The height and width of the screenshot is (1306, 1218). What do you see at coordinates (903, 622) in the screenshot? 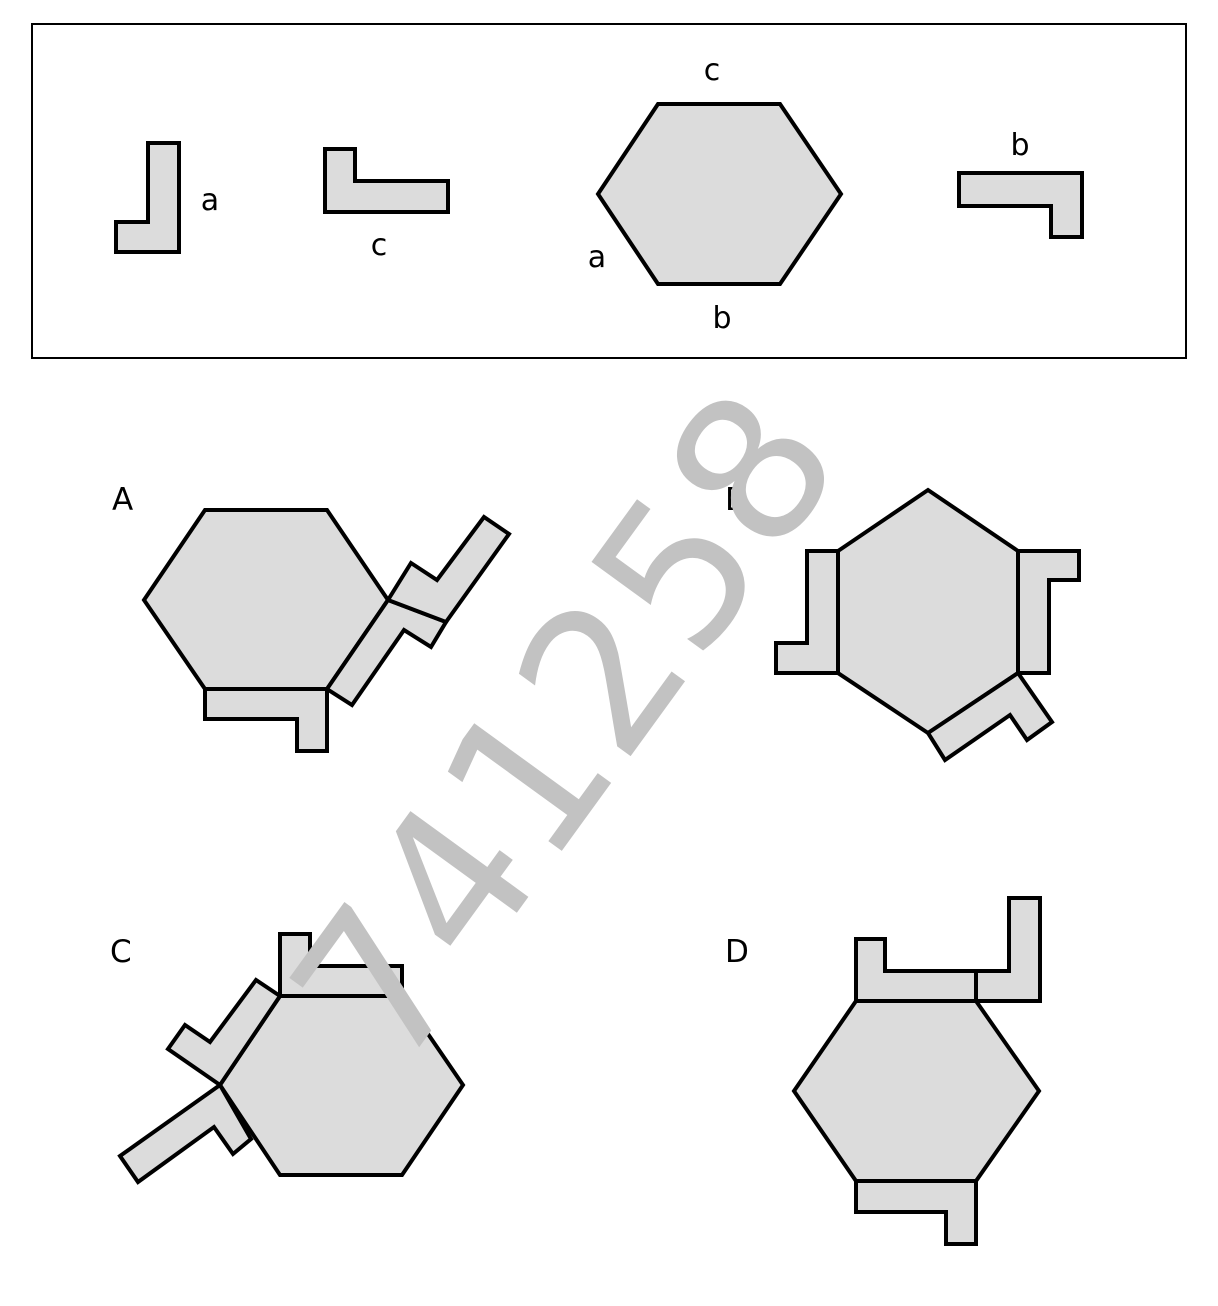
I see `option-b: B` at bounding box center [903, 622].